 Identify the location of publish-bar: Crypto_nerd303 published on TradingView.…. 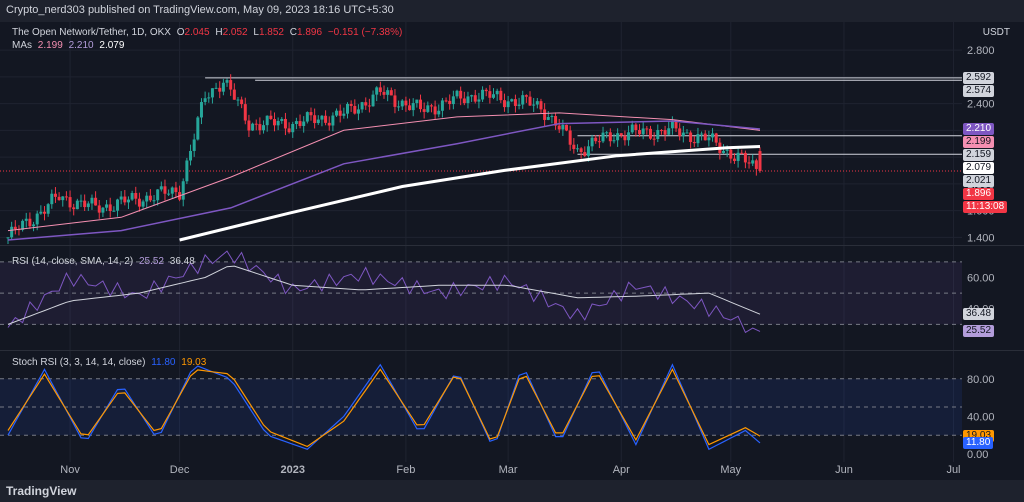
(512, 11).